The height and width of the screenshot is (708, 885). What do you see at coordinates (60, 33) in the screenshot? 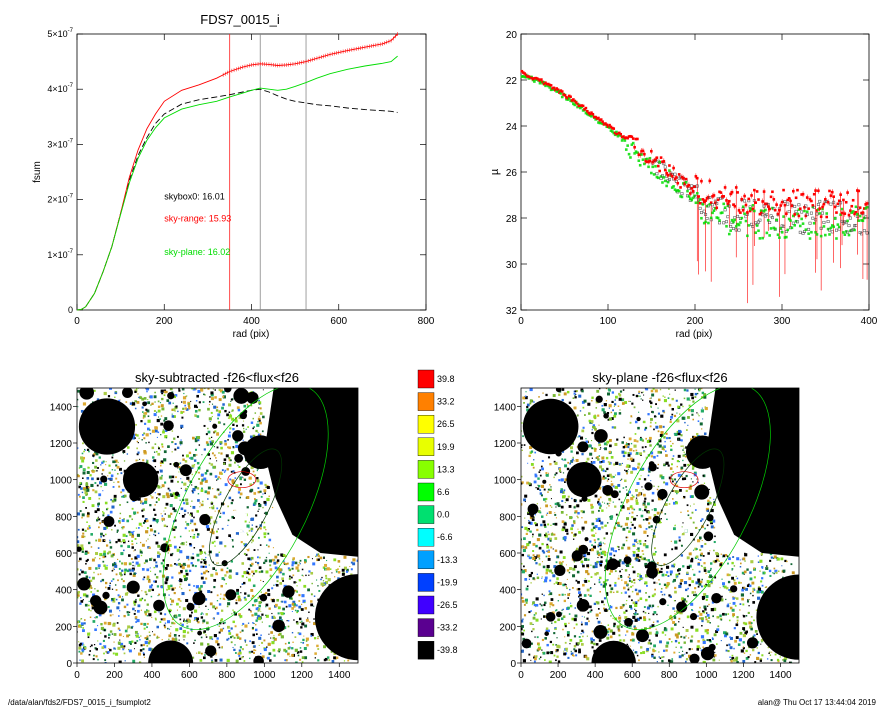
I see `fsum-y-tick-label: 5×10⁻⁷` at bounding box center [60, 33].